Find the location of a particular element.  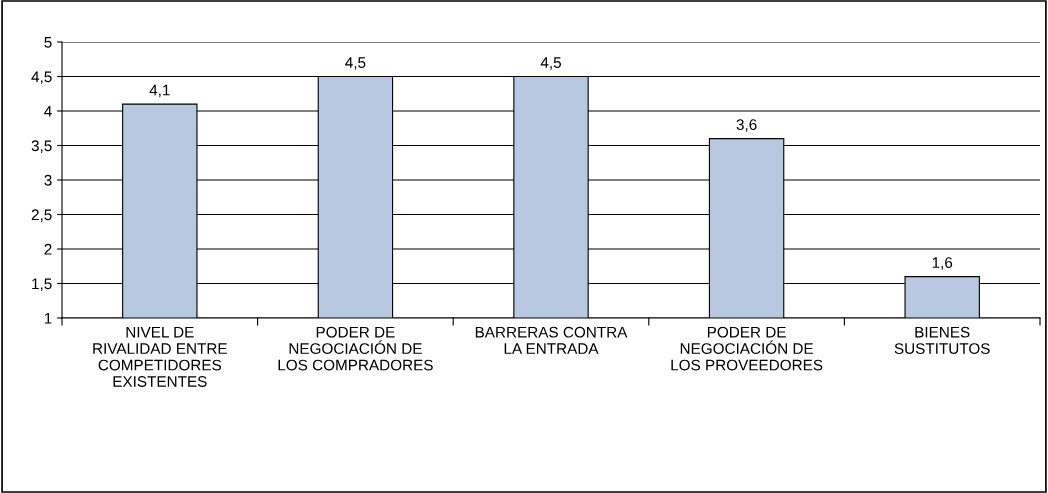

y-tick-label: 1 is located at coordinates (48, 318).